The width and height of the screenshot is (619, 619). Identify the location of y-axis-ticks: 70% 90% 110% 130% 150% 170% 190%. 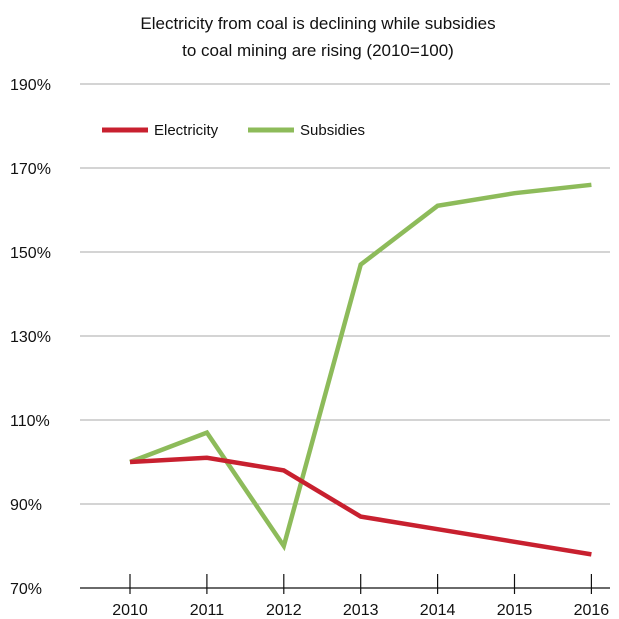
(30, 337).